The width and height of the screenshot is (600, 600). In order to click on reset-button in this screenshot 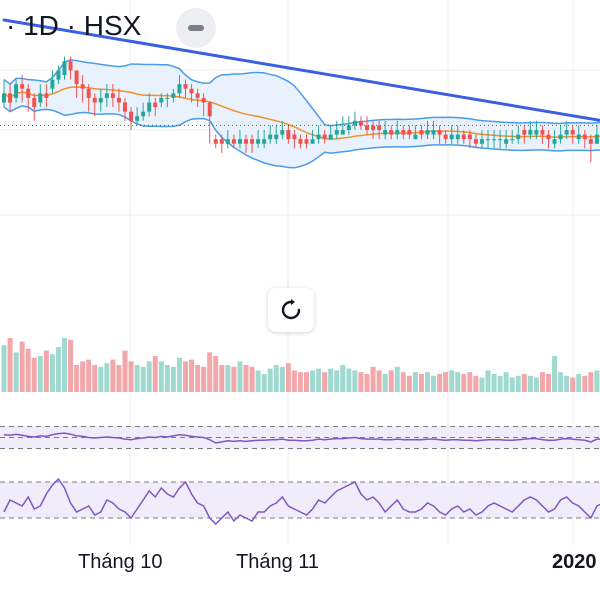, I will do `click(291, 310)`.